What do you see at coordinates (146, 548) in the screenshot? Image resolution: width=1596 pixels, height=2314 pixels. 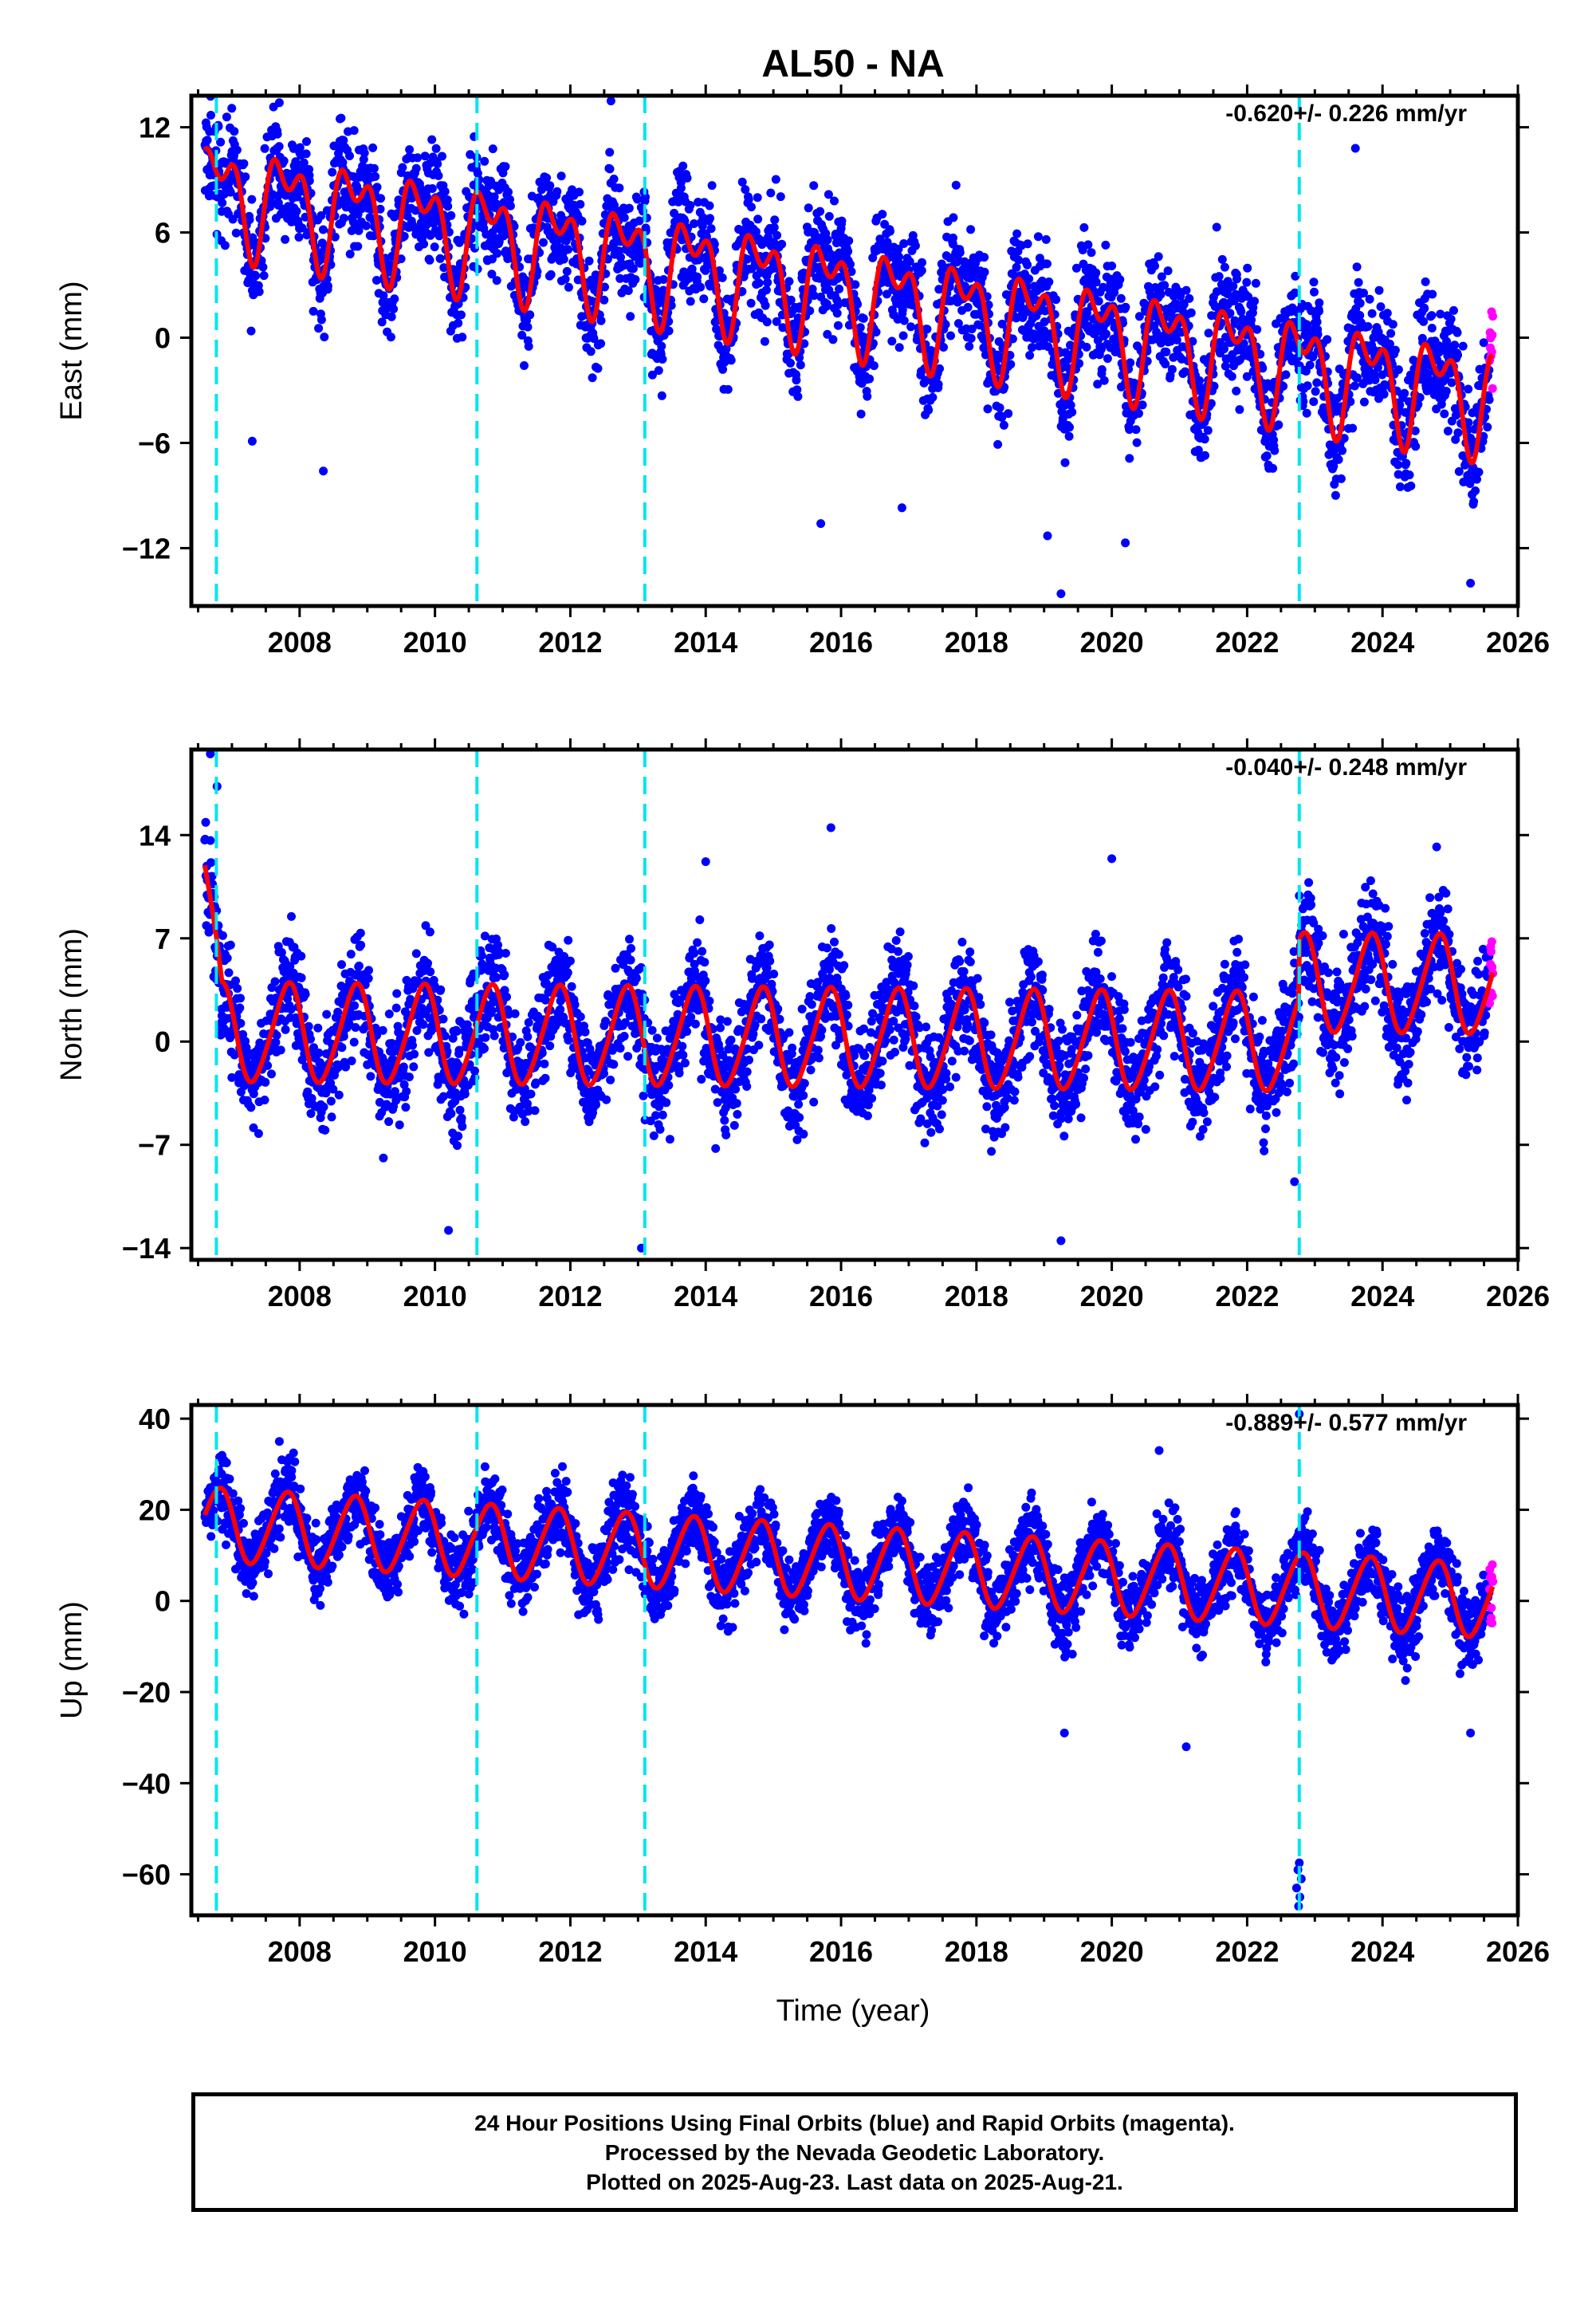 I see `y-tick-label: −12` at bounding box center [146, 548].